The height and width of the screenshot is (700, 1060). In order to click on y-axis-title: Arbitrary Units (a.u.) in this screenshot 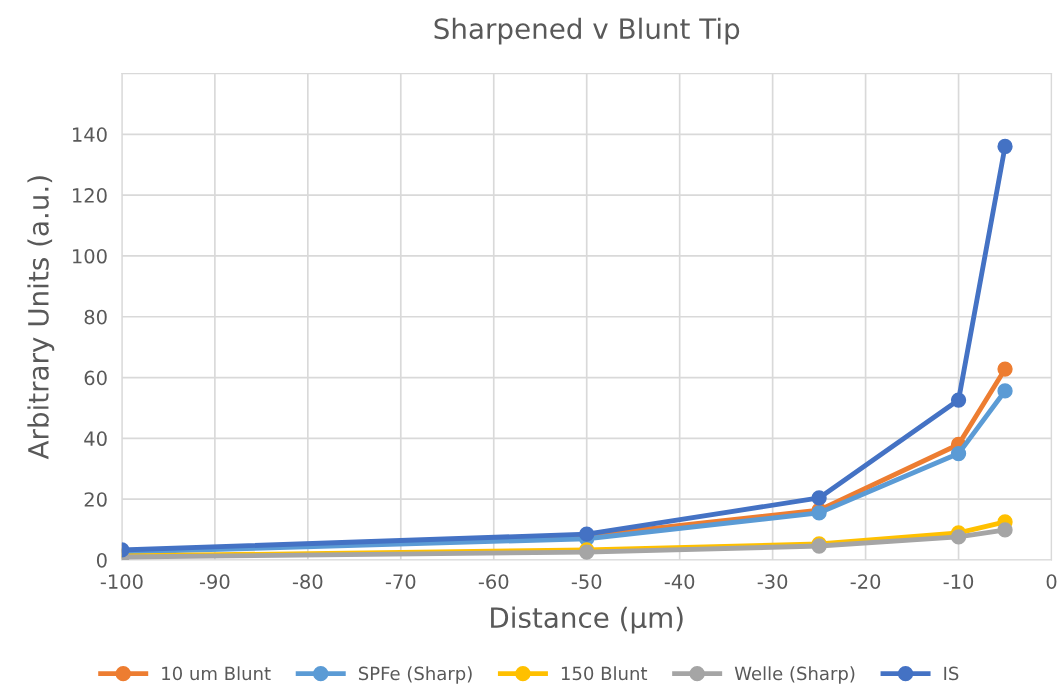, I will do `click(41, 318)`.